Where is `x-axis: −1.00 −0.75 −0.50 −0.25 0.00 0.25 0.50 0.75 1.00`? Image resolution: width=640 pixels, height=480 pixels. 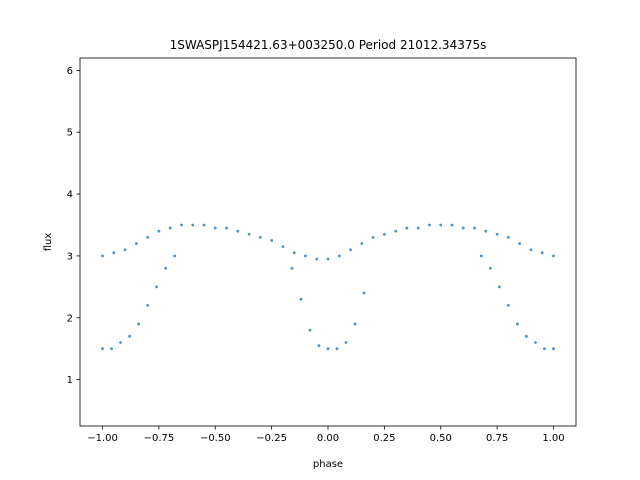 x-axis: −1.00 −0.75 −0.50 −0.25 0.00 0.25 0.50 0.75 1.00 is located at coordinates (326, 435).